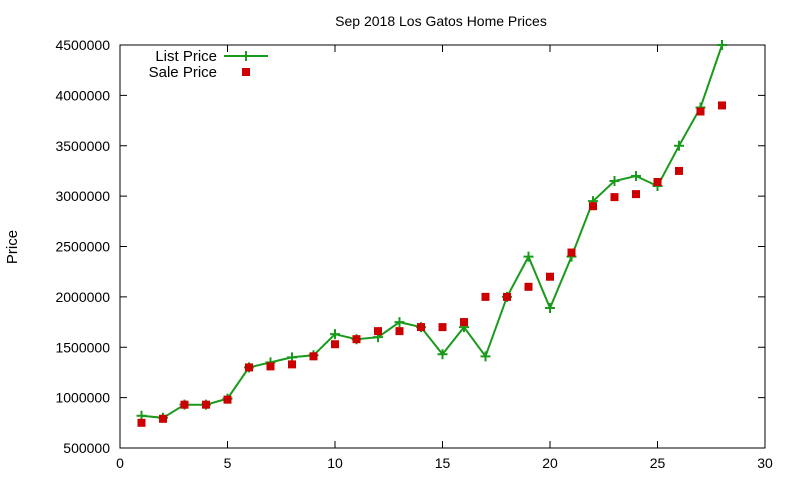  I want to click on y-tick-label: 2000000, so click(82, 297).